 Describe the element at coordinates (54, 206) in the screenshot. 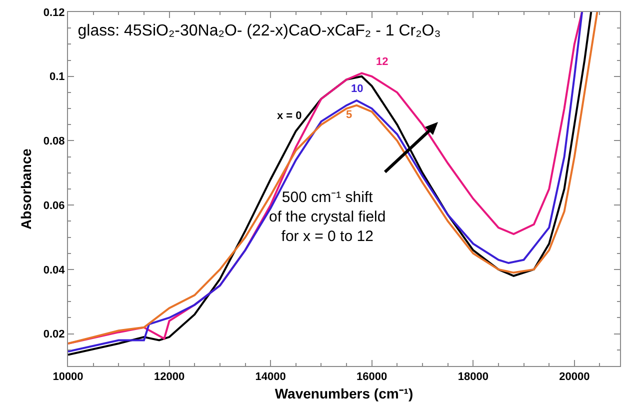

I see `y-tick-label: 0.06` at that location.